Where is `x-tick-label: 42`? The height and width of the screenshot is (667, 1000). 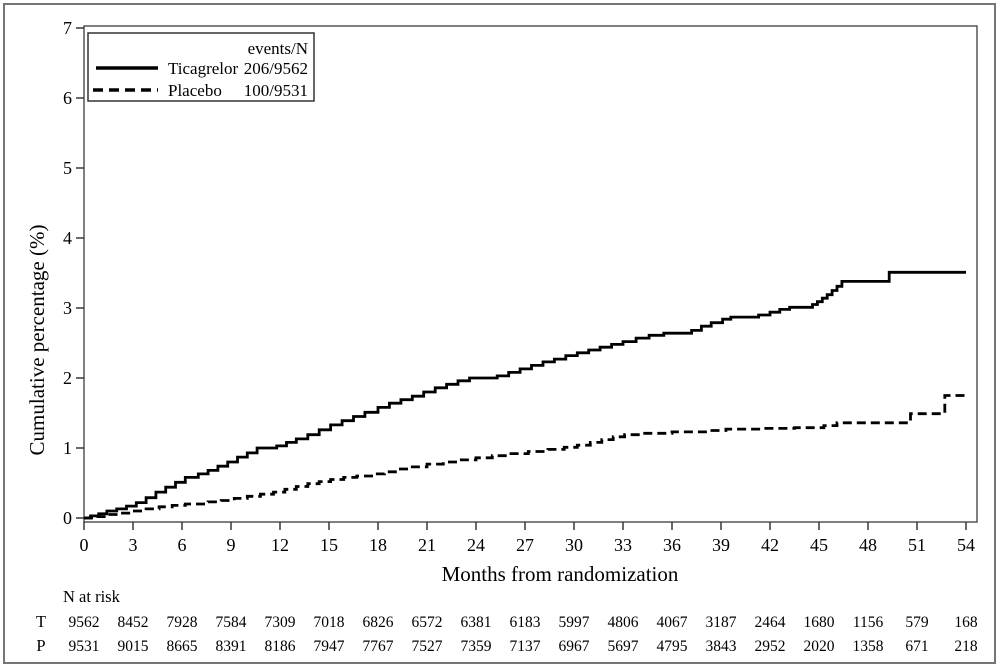 x-tick-label: 42 is located at coordinates (770, 545).